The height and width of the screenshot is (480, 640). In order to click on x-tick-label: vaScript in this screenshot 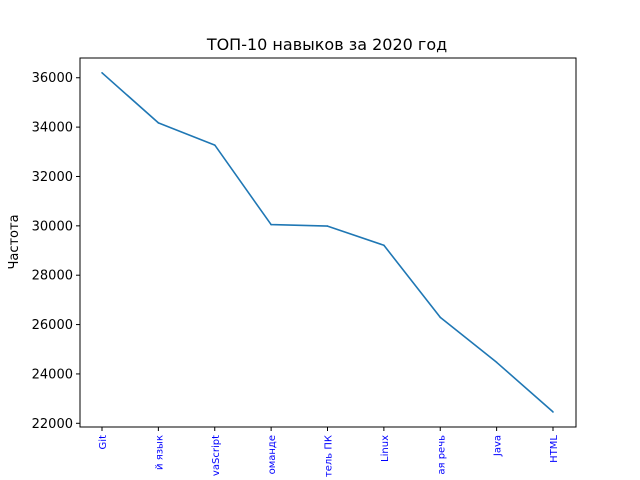, I will do `click(216, 455)`.